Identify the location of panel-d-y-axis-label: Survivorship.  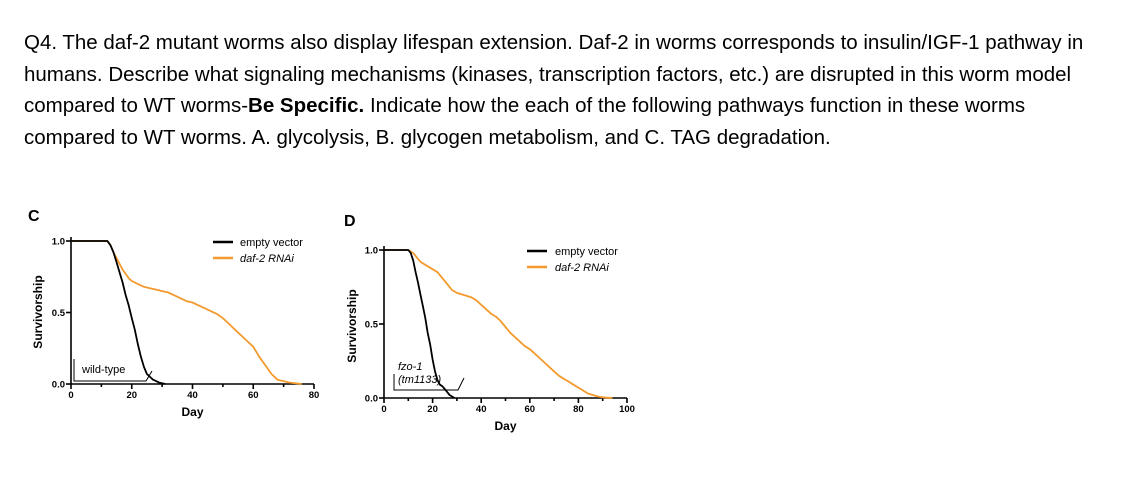
(352, 325).